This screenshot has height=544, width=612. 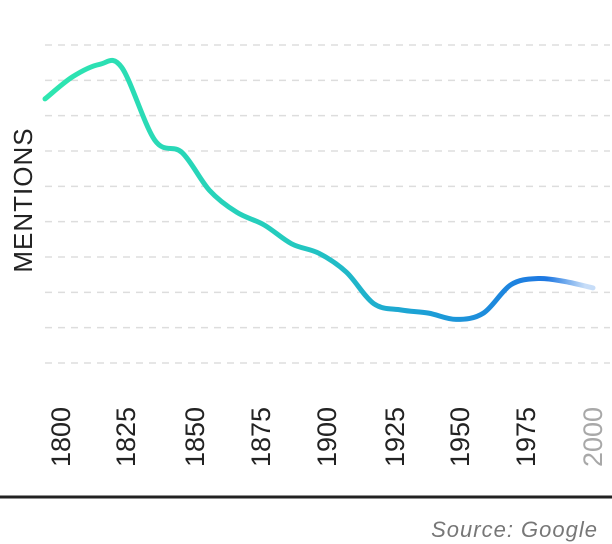 I want to click on x-axis-ticks: 1800 1825 1850 1875 1900 1925 1950 1975 2000, so click(x=327, y=437).